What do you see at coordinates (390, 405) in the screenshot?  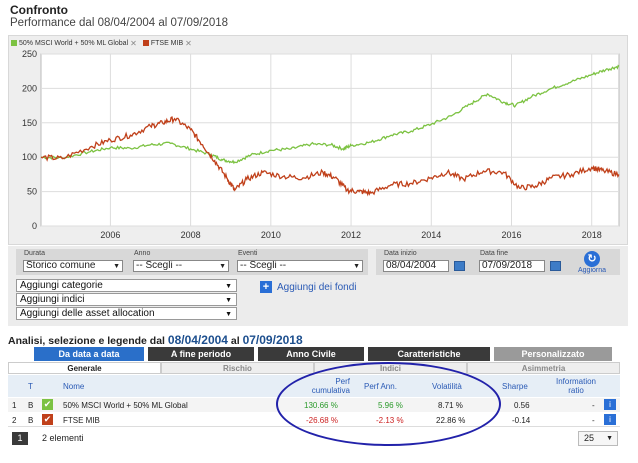 I see `row-perf-ann: 5.96 %` at bounding box center [390, 405].